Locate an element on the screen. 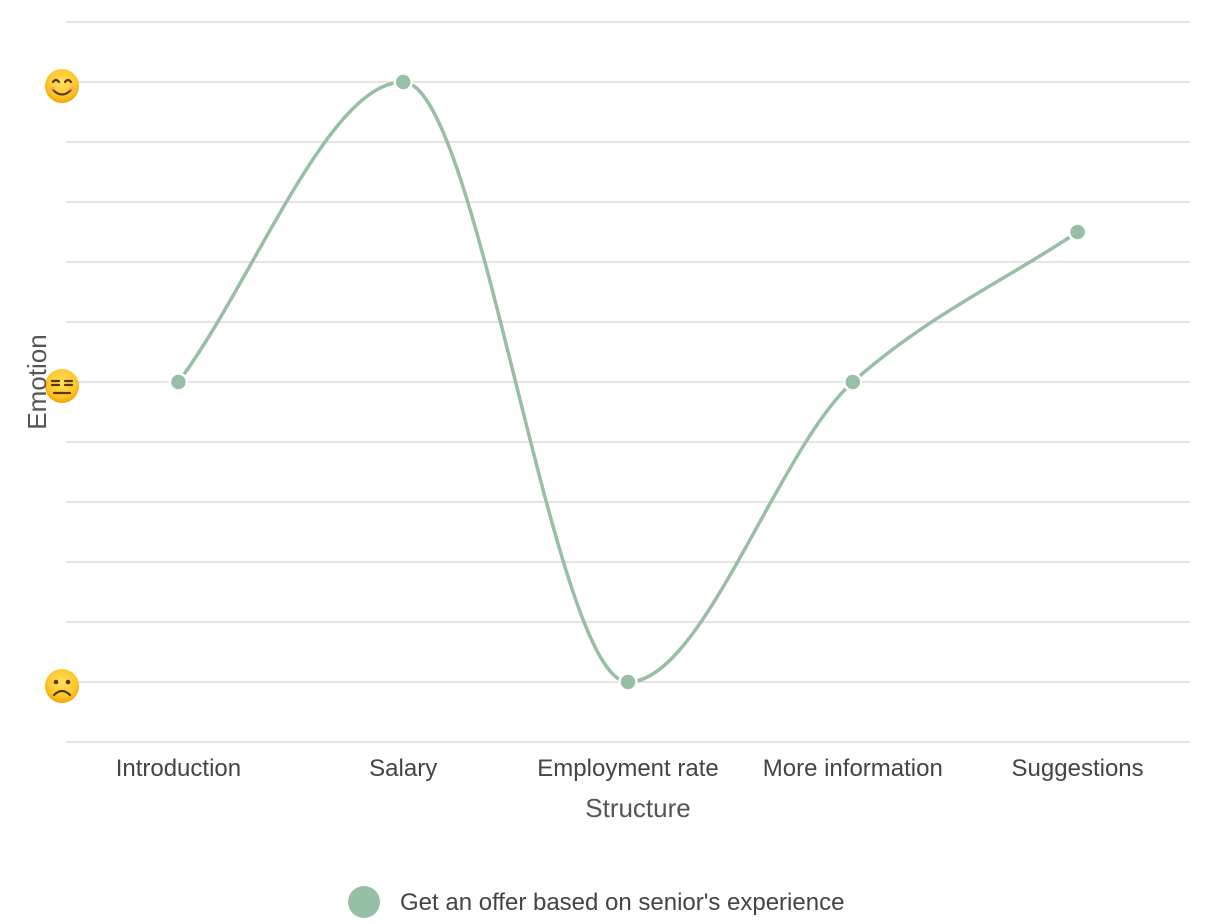 Image resolution: width=1218 pixels, height=924 pixels. x-tick-label: More information is located at coordinates (853, 768).